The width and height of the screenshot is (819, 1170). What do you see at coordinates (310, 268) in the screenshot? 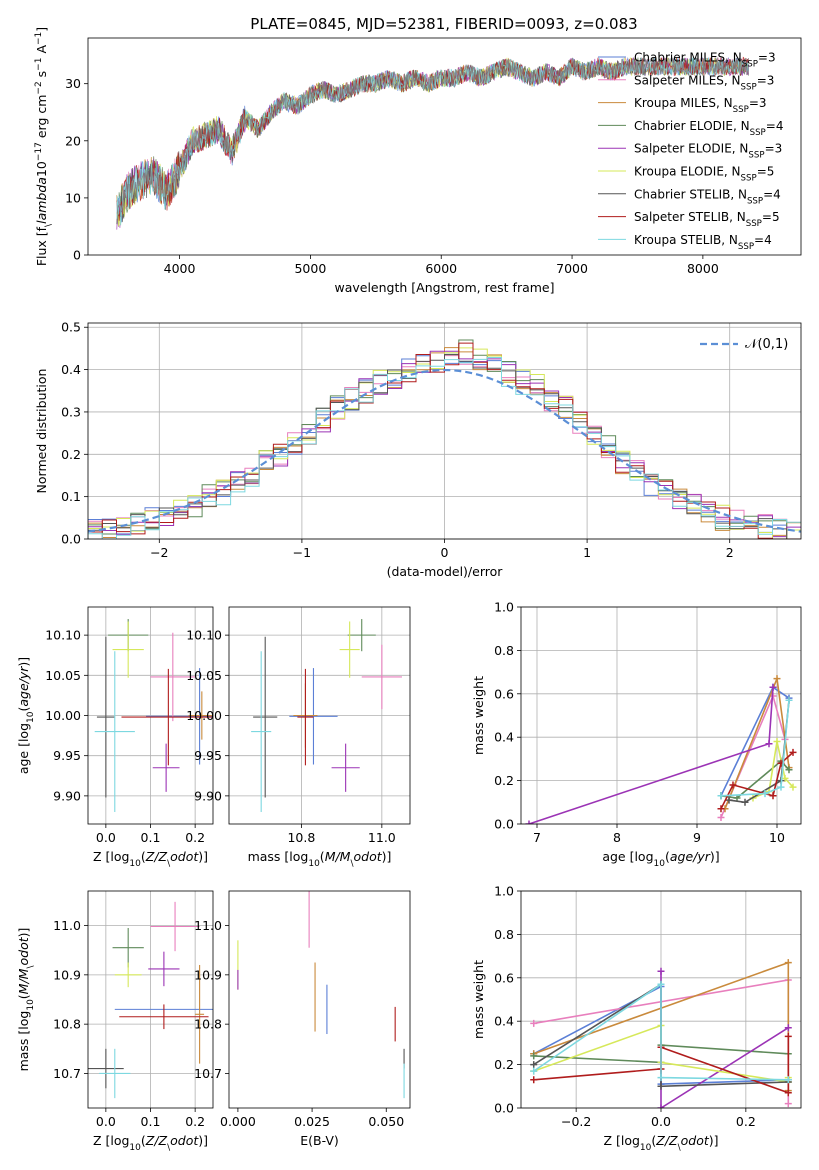
I see `x-tick-label: 5000` at bounding box center [310, 268].